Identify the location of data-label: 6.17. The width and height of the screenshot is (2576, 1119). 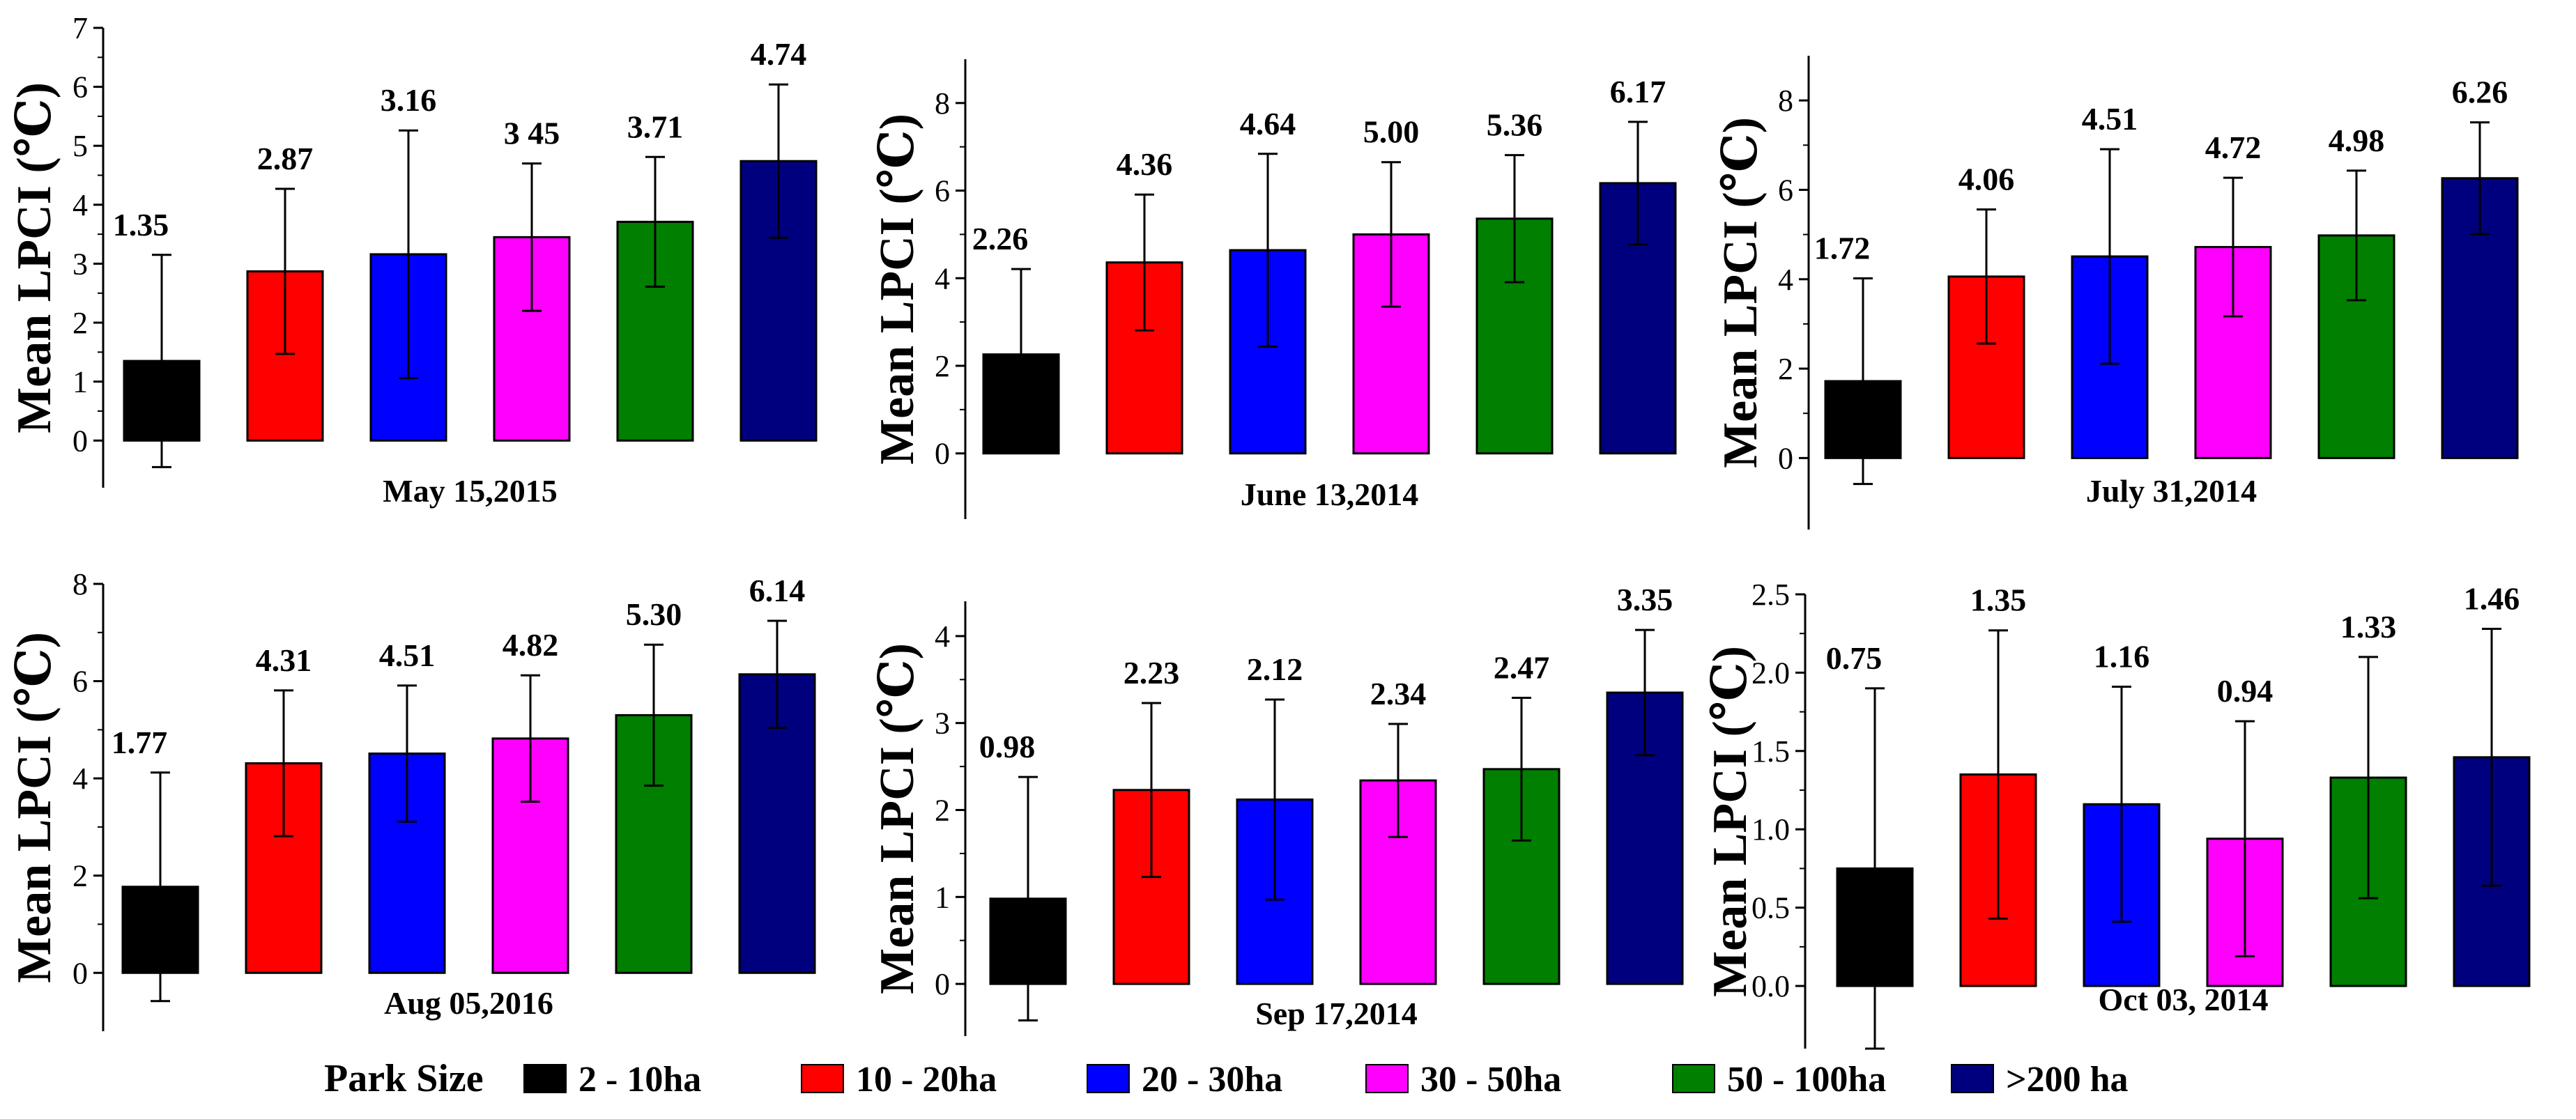
(1638, 92).